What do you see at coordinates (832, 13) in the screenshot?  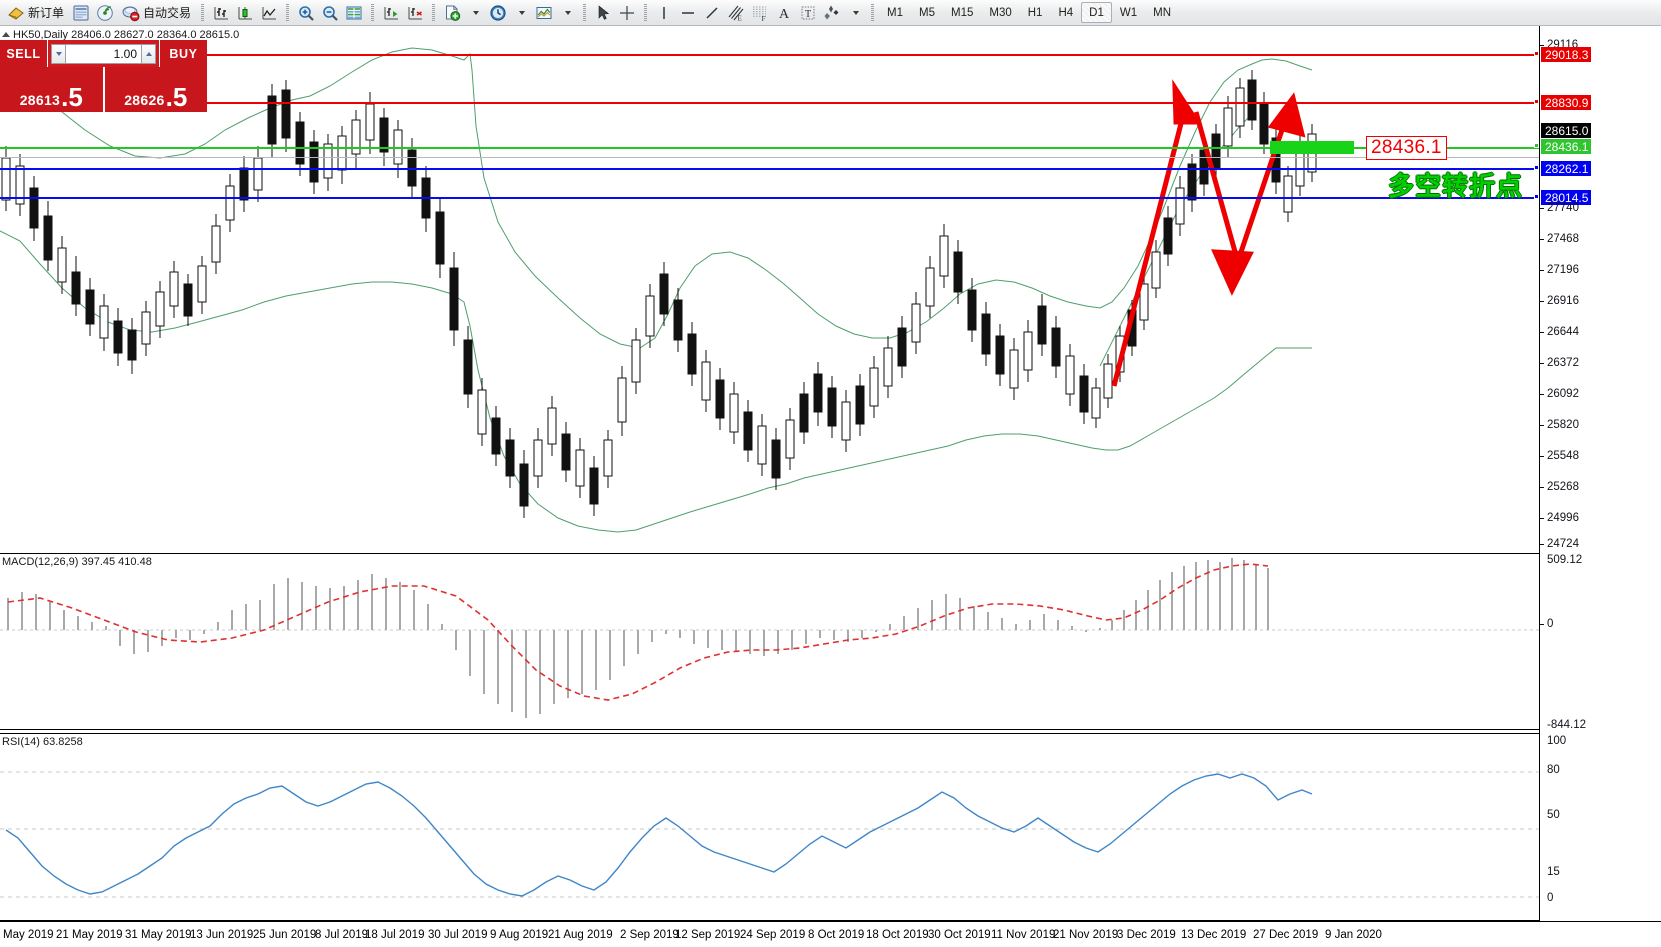 I see `shapes-tool-button` at bounding box center [832, 13].